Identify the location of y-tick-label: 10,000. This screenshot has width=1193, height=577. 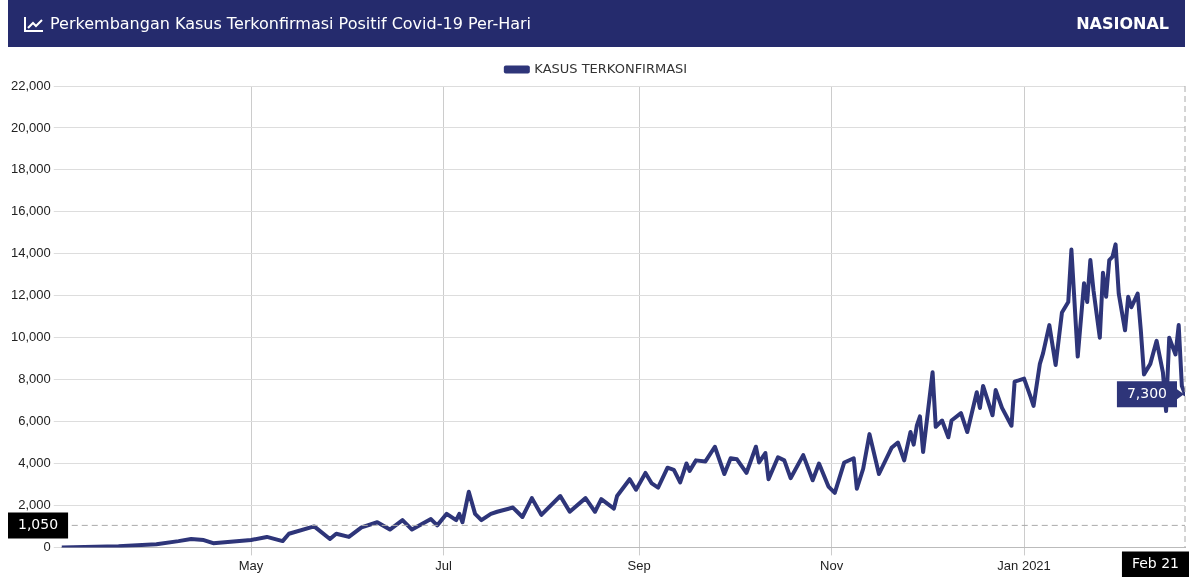
(31, 337).